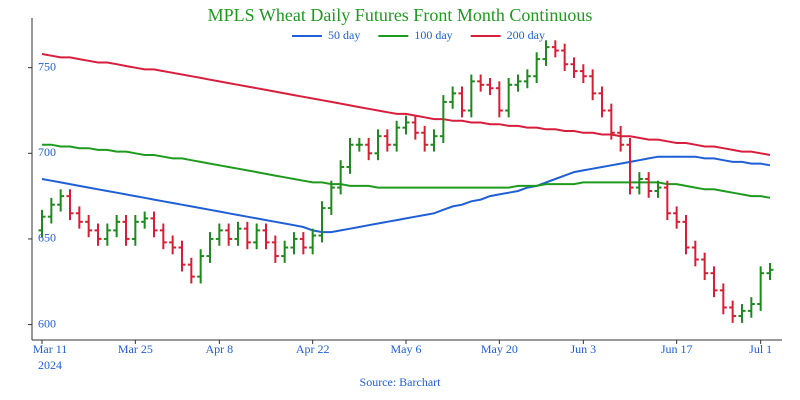 Image resolution: width=800 pixels, height=400 pixels. I want to click on x-tick-label: May 20, so click(499, 349).